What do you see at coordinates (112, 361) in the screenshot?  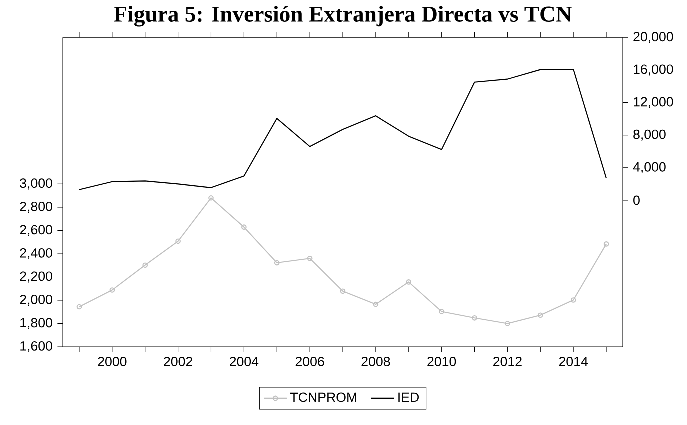 I see `x-tick-label: 2000` at bounding box center [112, 361].